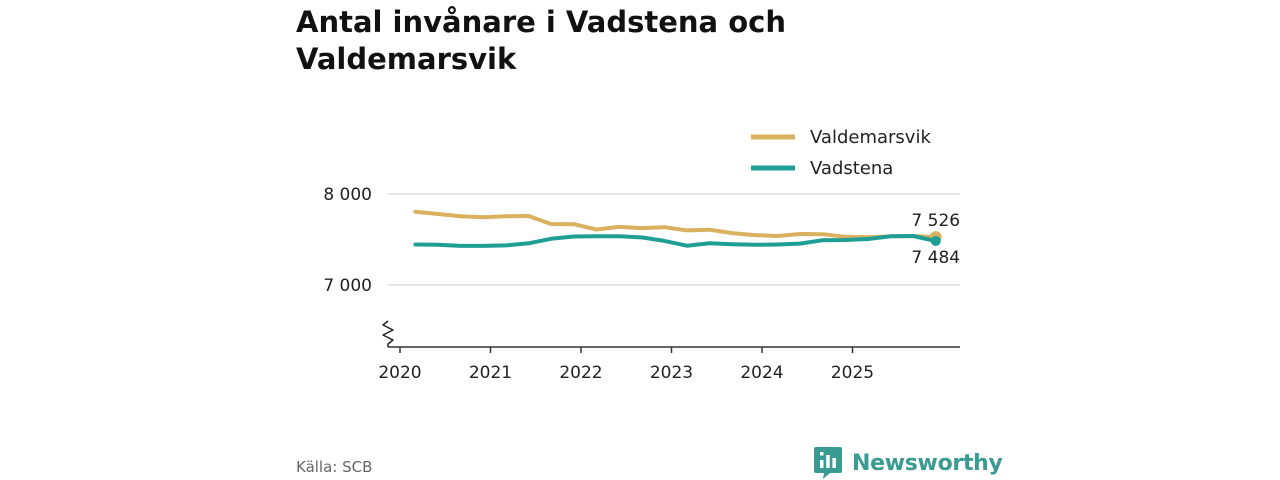  I want to click on series-line-vadstena, so click(675, 241).